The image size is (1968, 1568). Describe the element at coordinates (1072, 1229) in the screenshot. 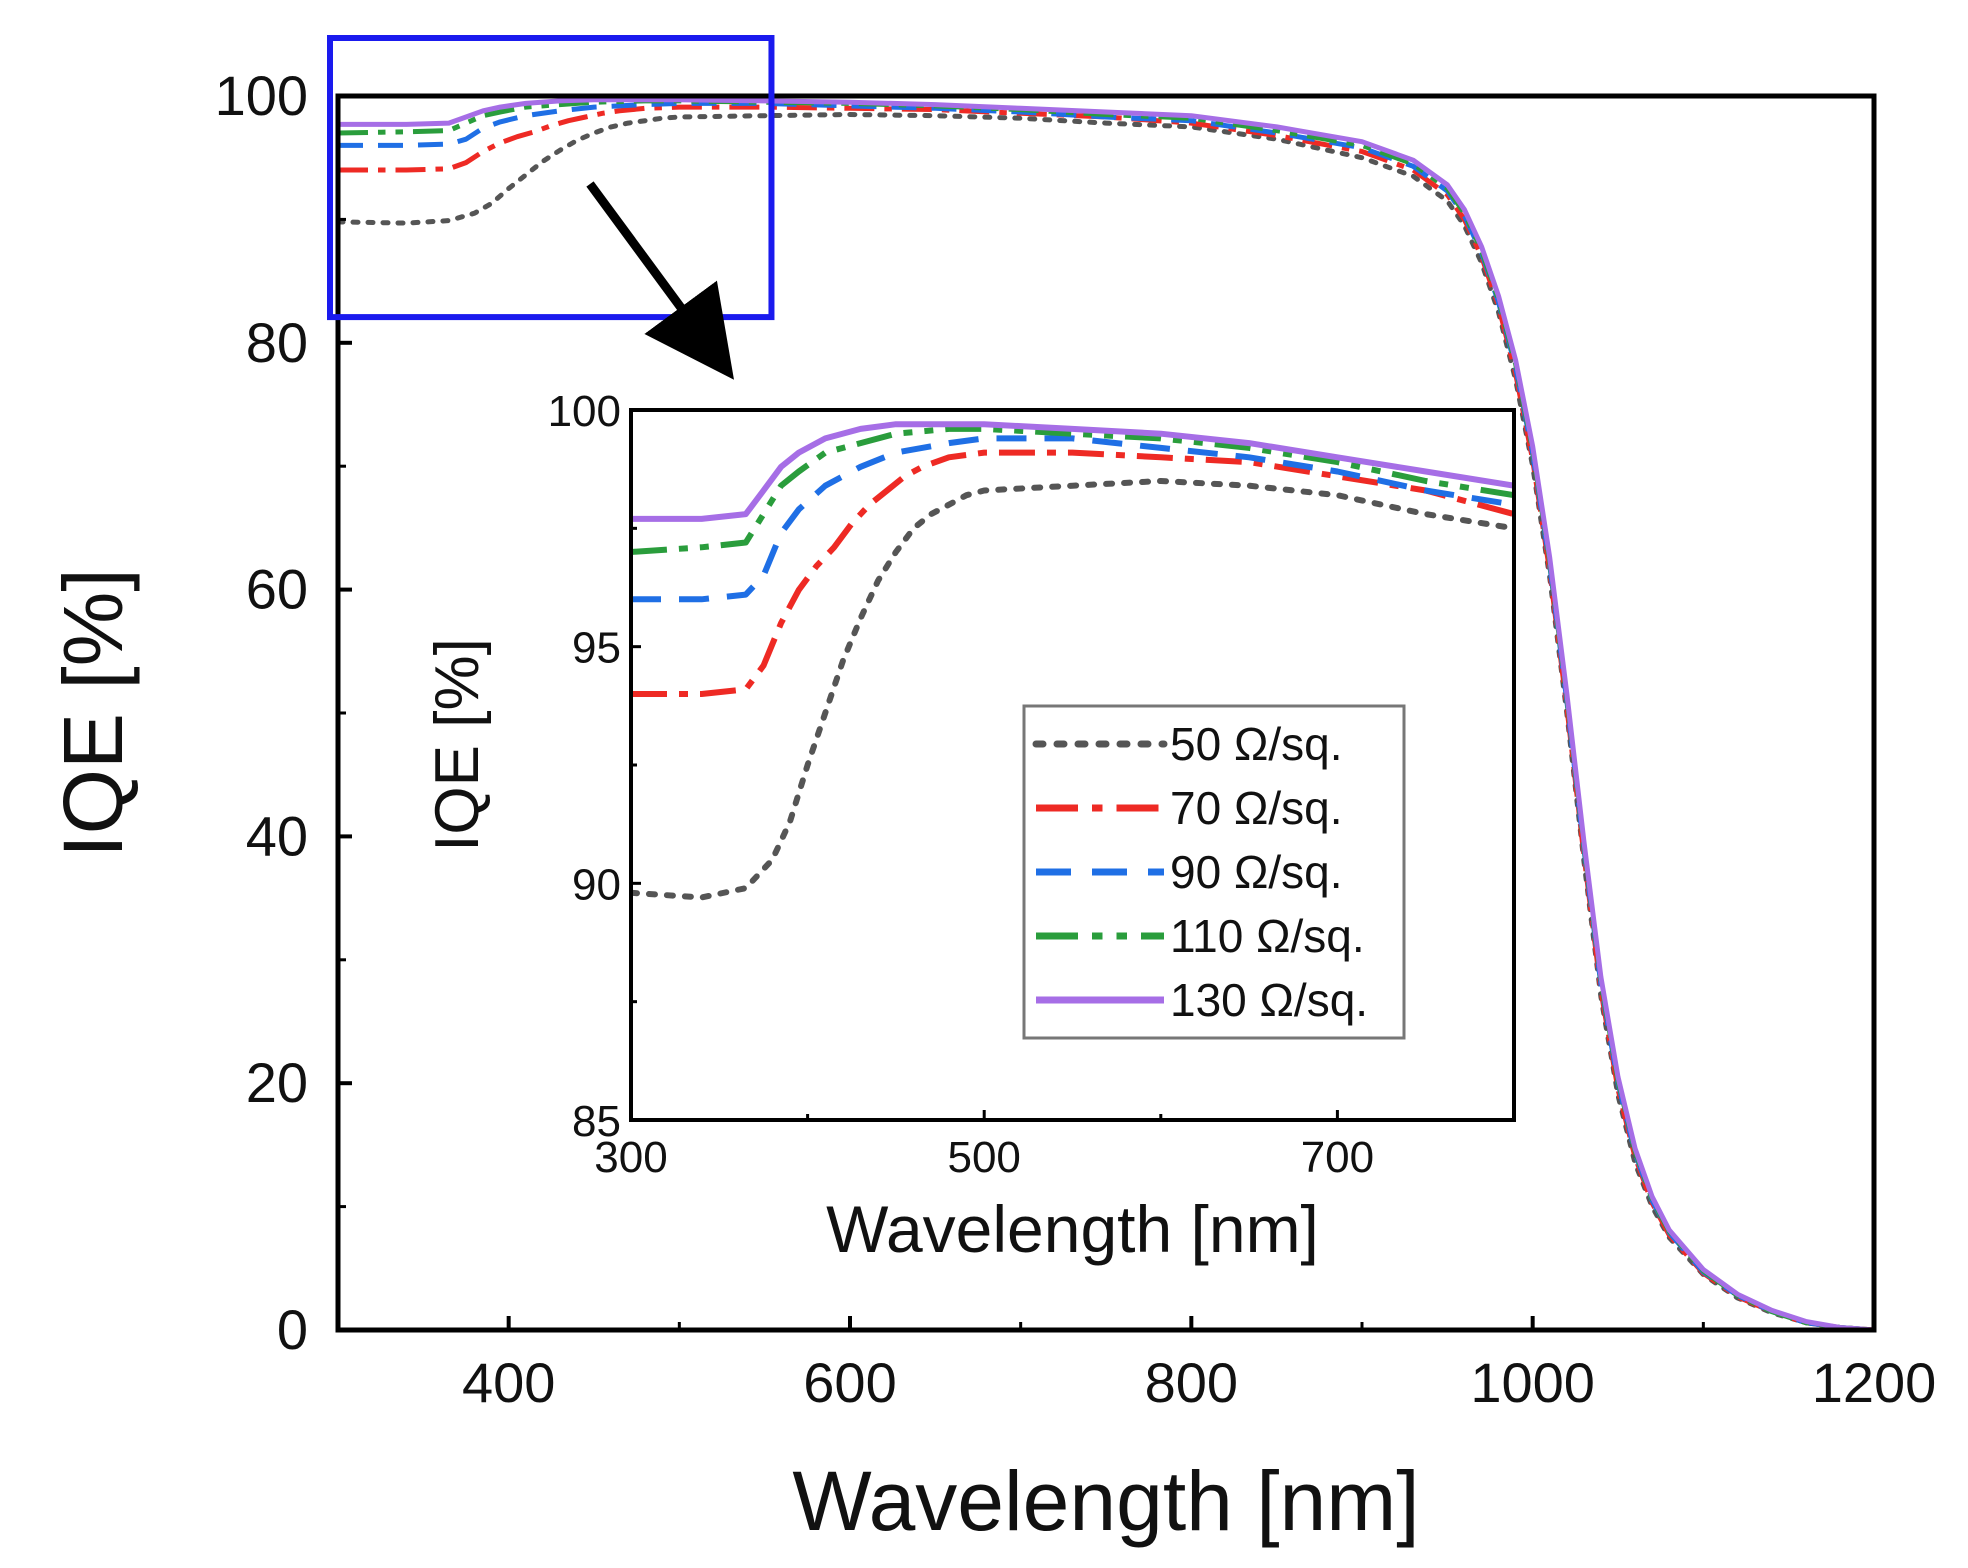

I see `inset-x-axis-title: Wavelength [nm]` at that location.